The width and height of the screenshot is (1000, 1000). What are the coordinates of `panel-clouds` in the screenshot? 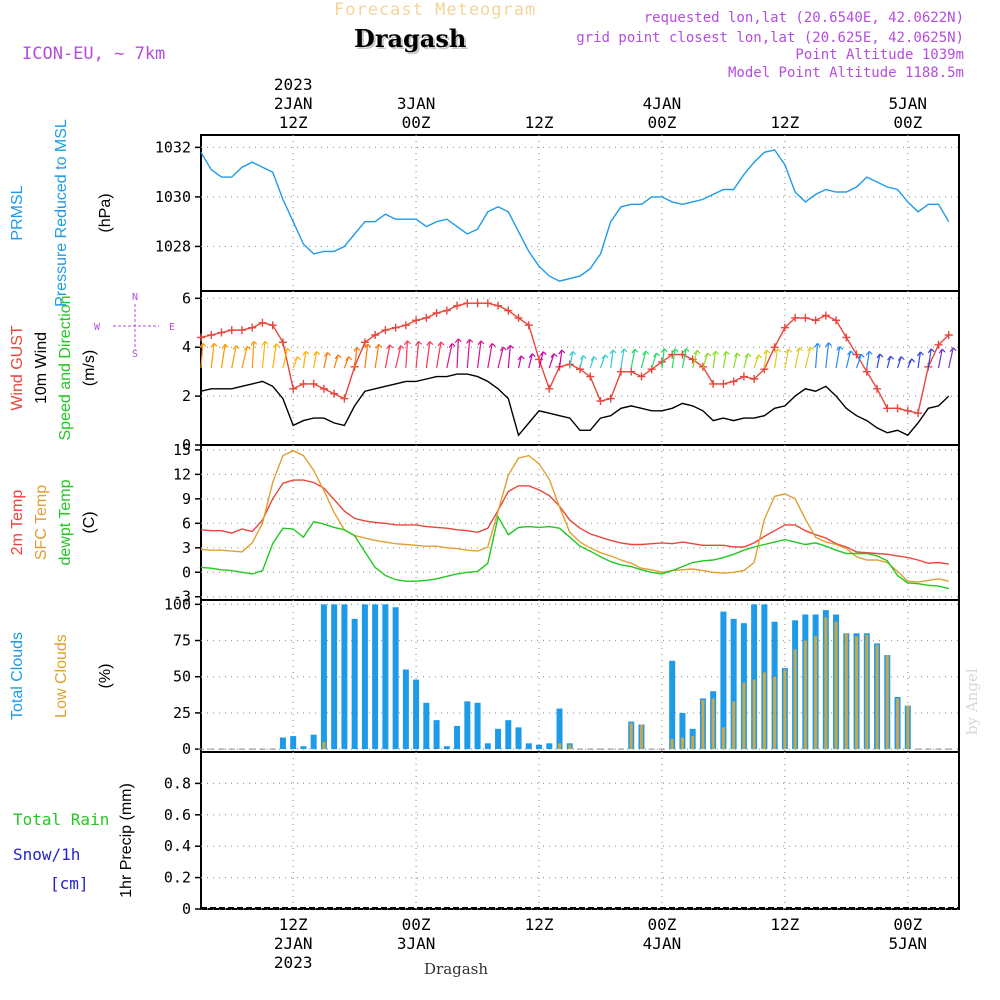 It's located at (577, 676).